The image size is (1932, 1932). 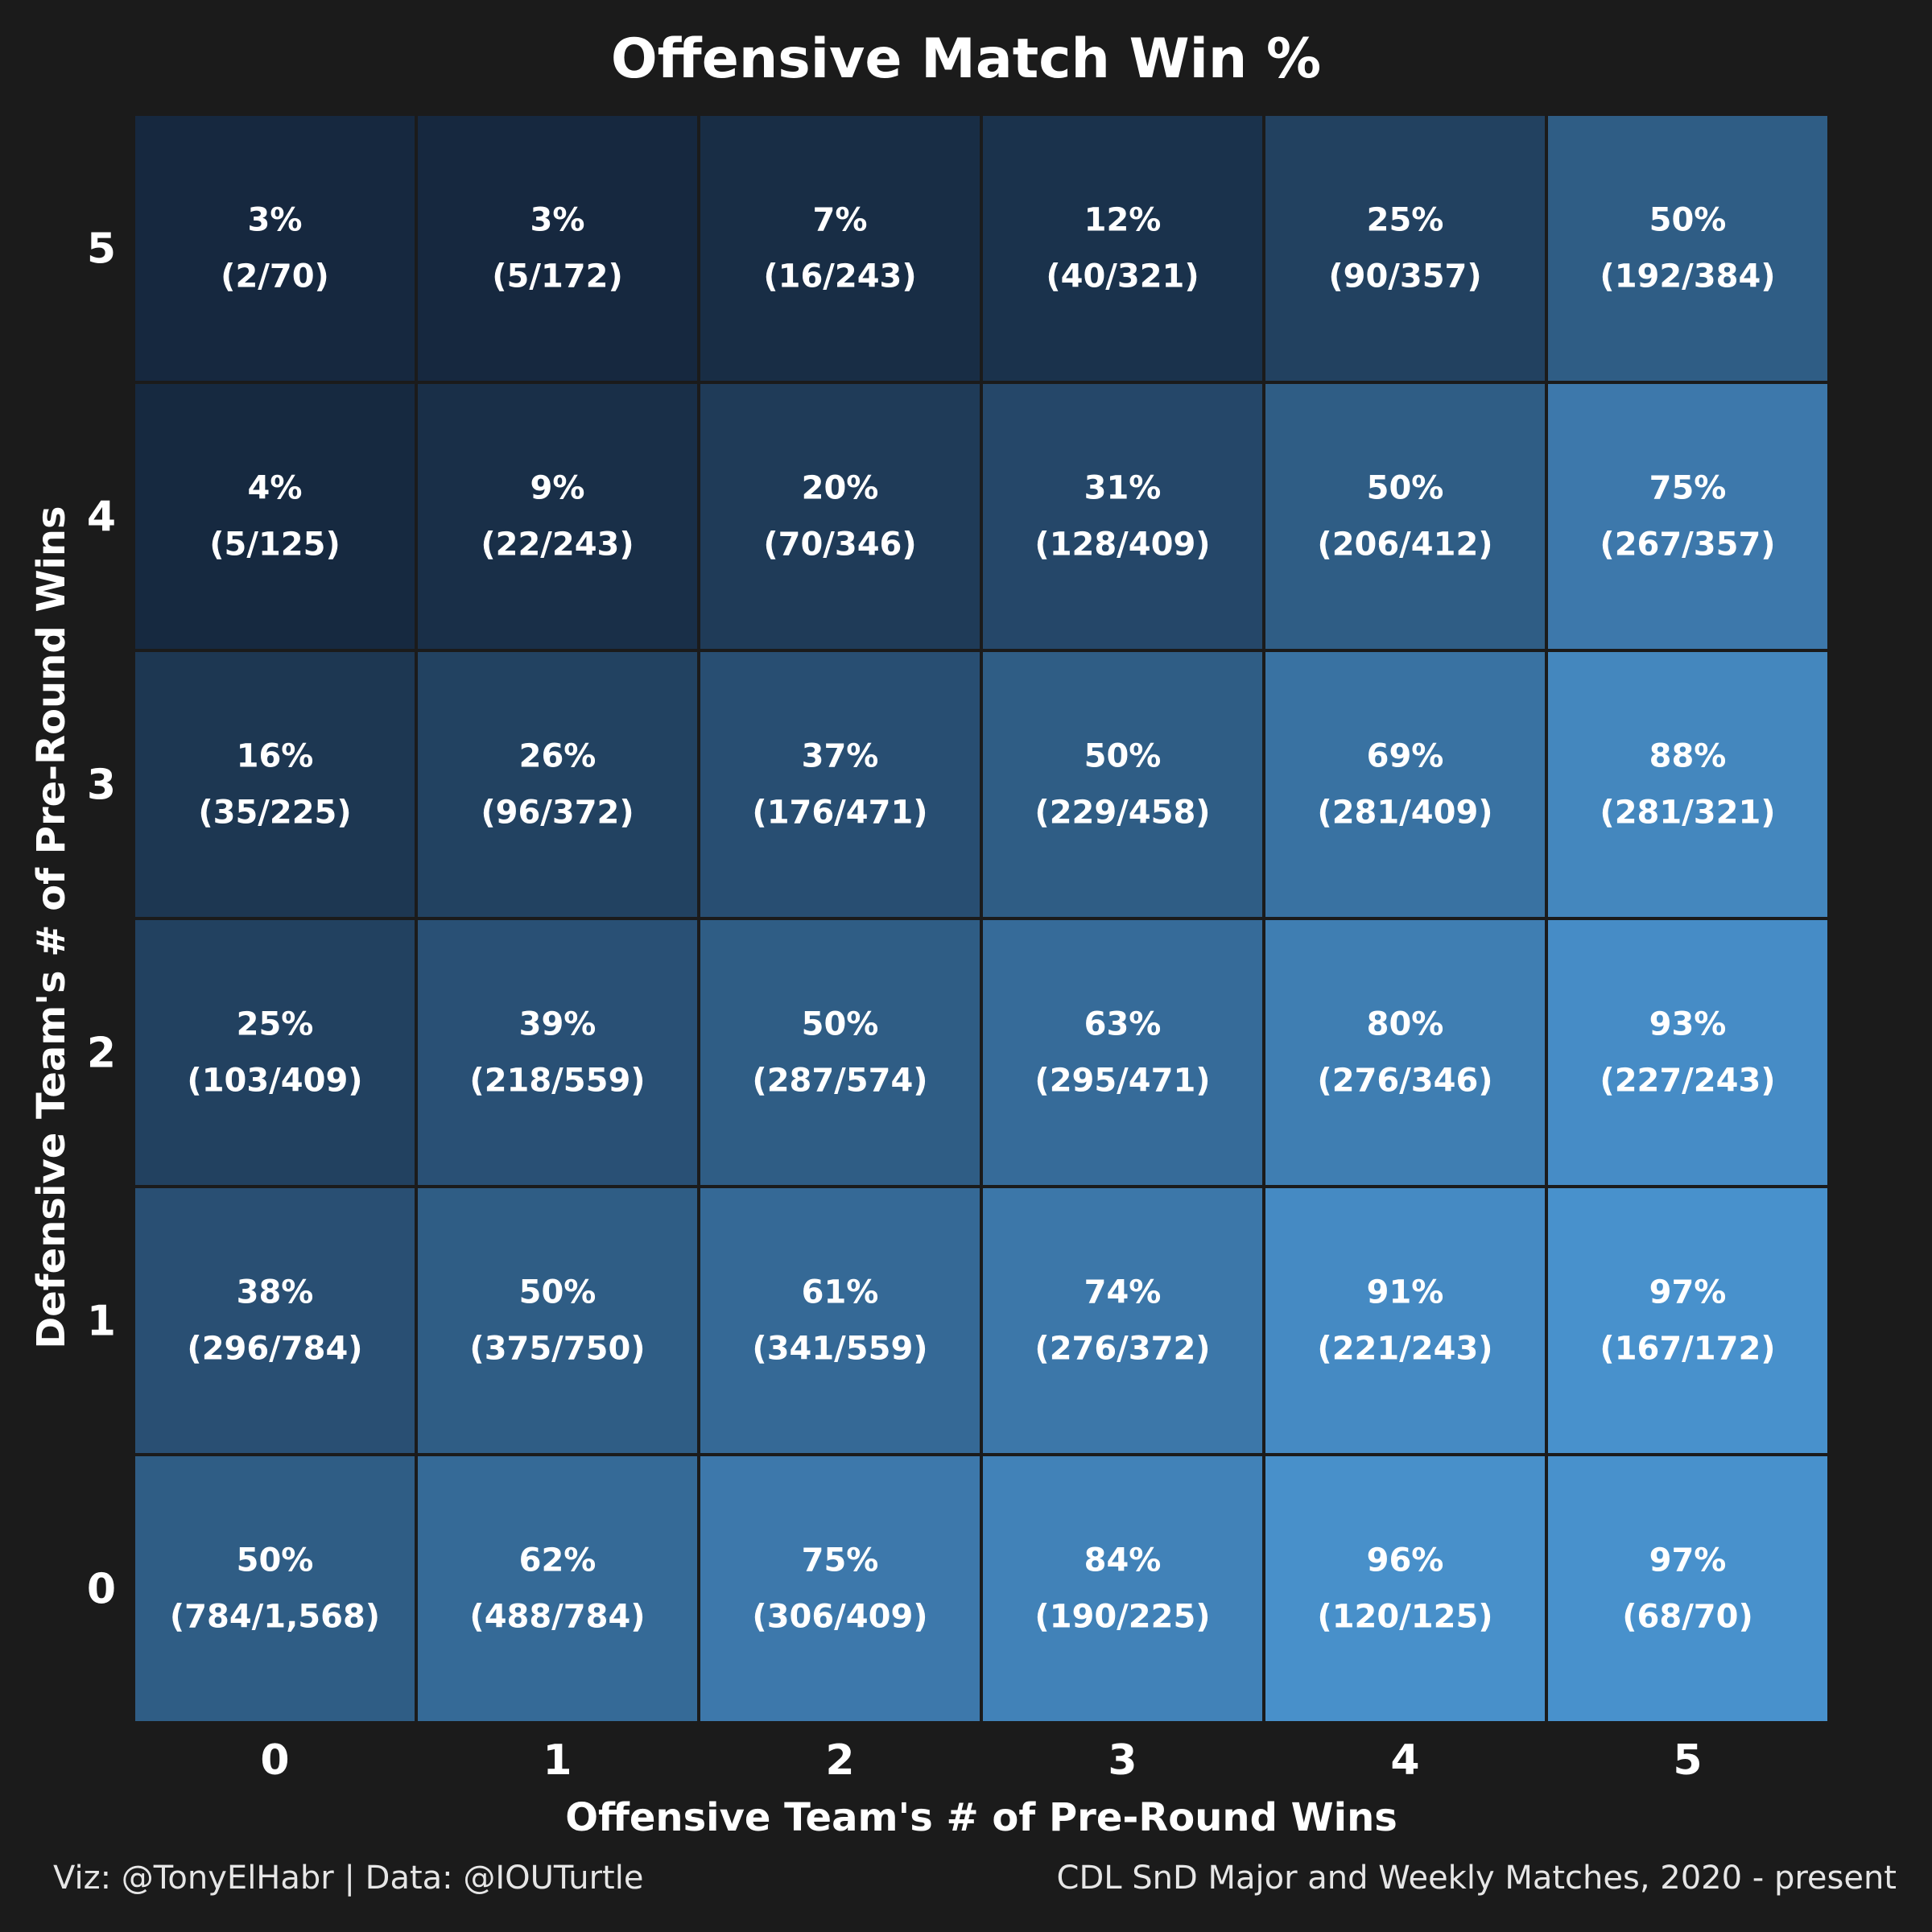 I want to click on cell-fraction-label: (103/409), so click(x=274, y=1081).